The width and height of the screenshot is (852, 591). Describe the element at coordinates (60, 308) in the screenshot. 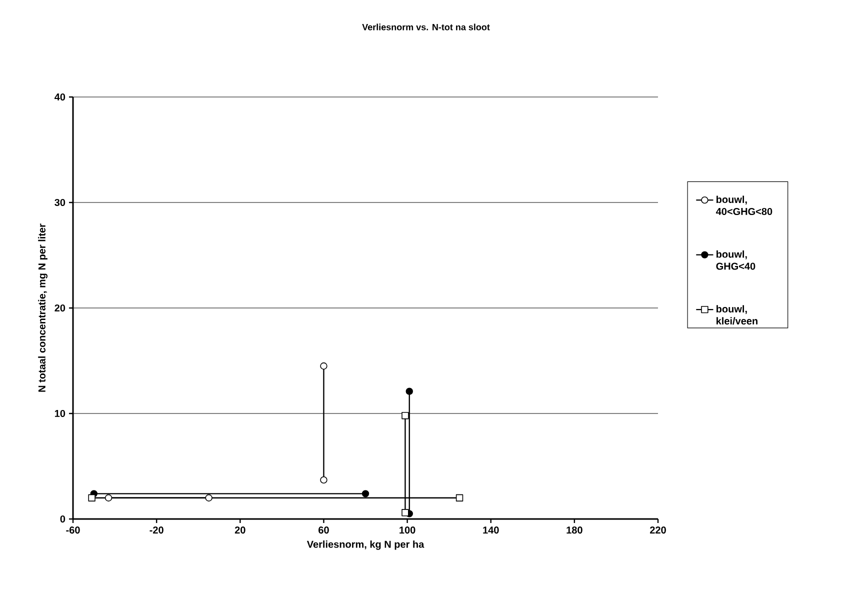

I see `y-tick-label: 20` at that location.